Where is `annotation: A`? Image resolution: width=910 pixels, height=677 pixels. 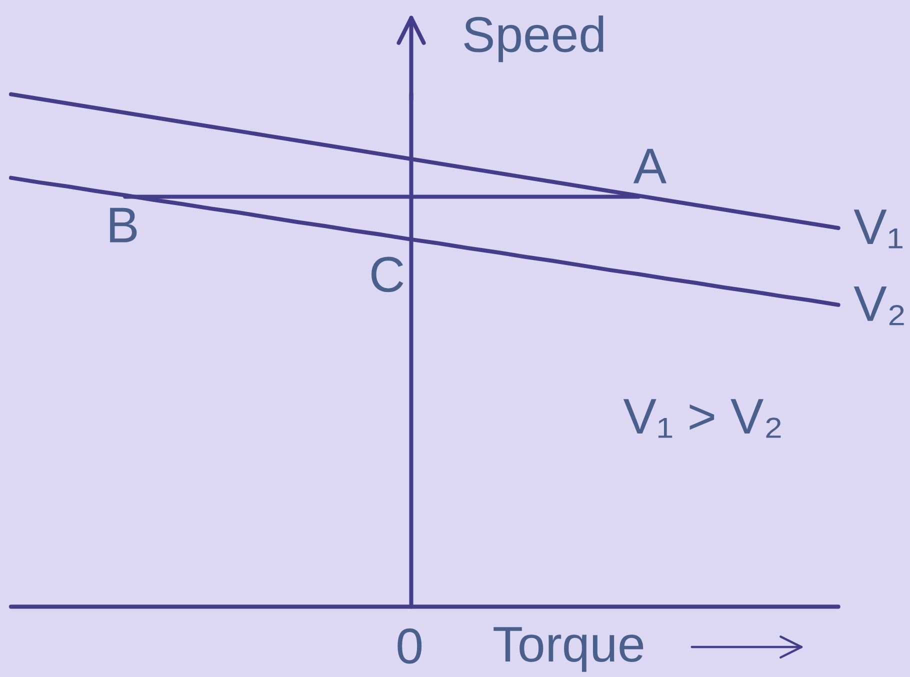
annotation: A is located at coordinates (650, 166).